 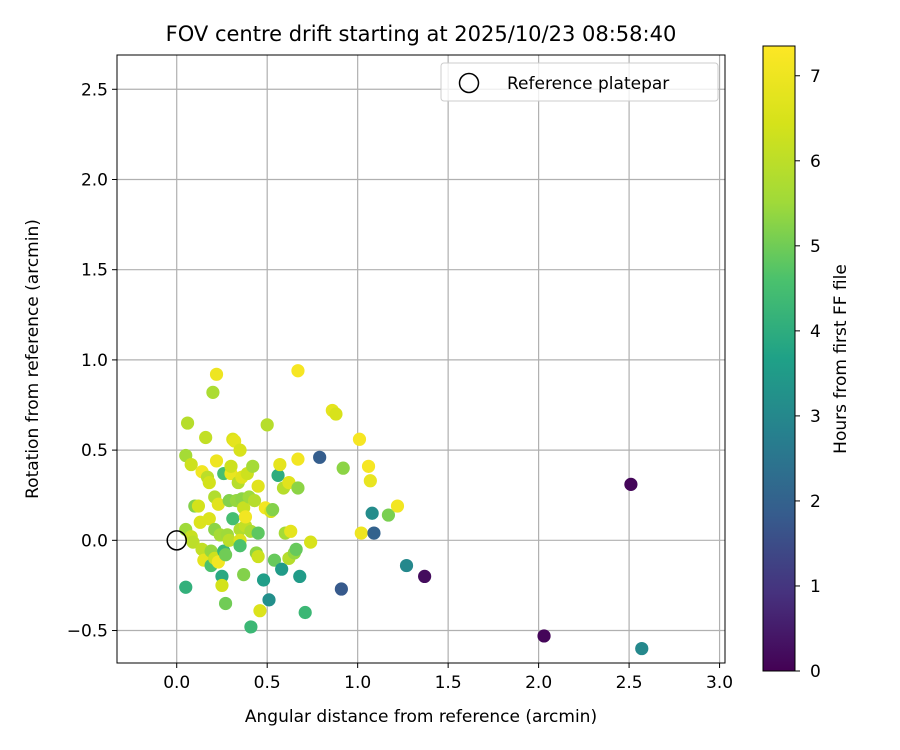 I want to click on x-axis-label: Angular distance from reference (arcmin), so click(x=421, y=717).